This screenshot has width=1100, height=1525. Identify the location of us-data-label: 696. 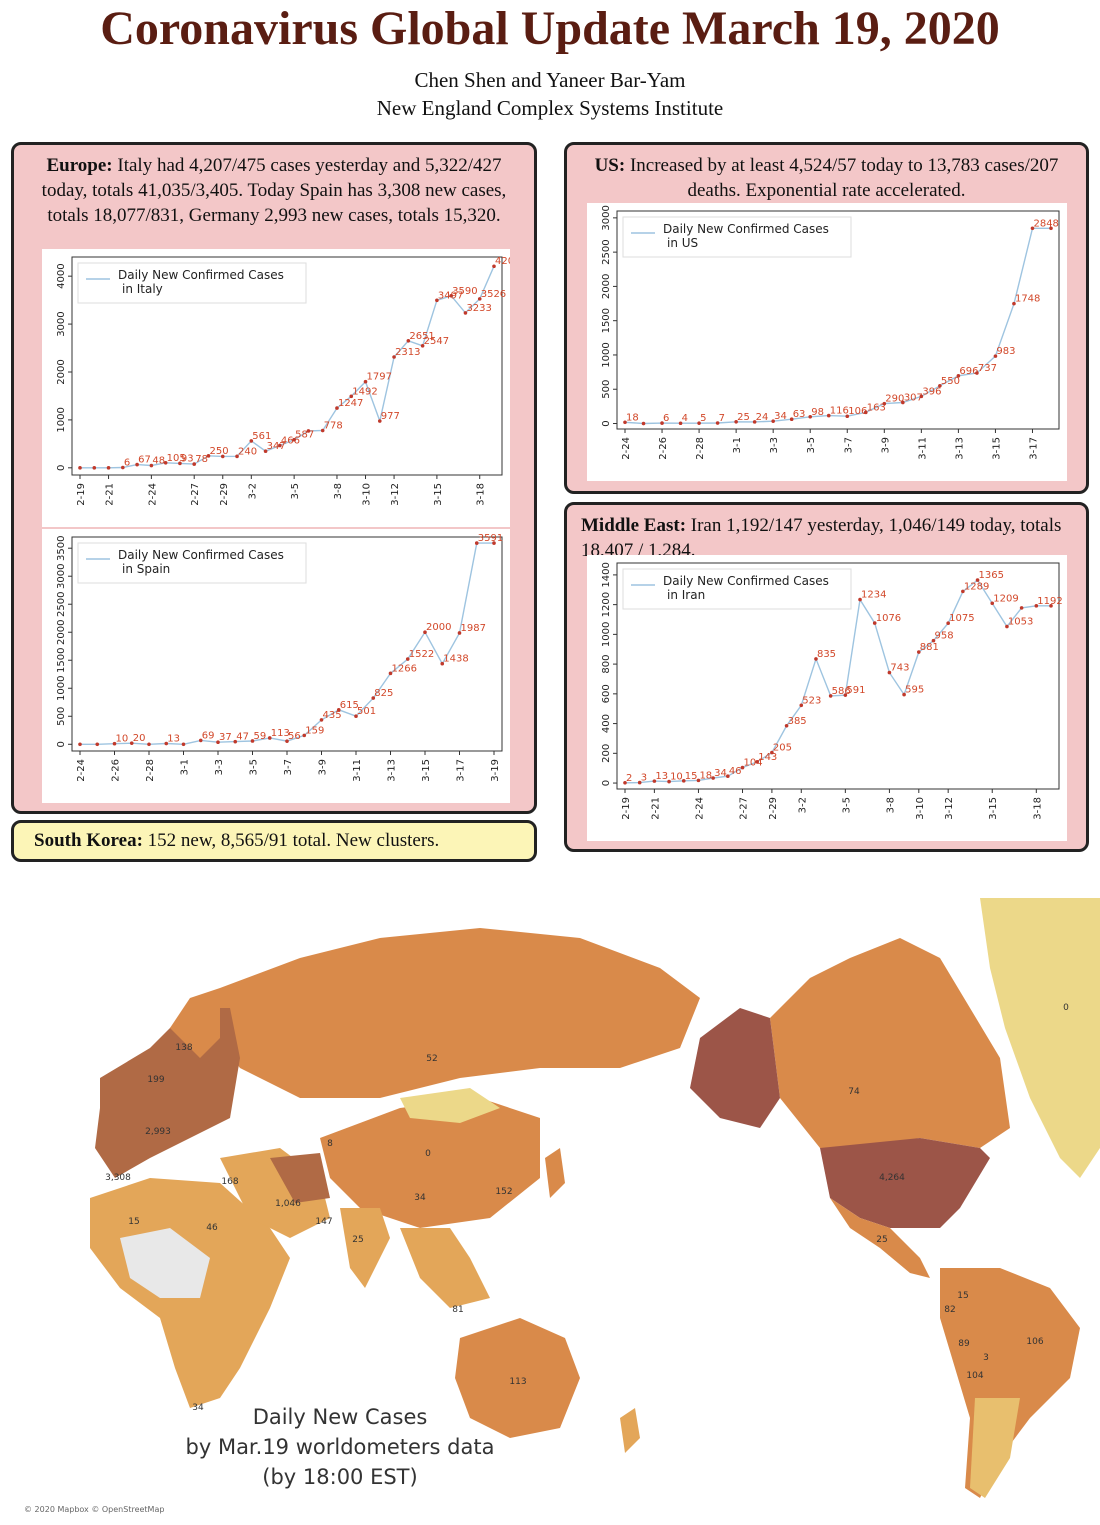
(968, 371).